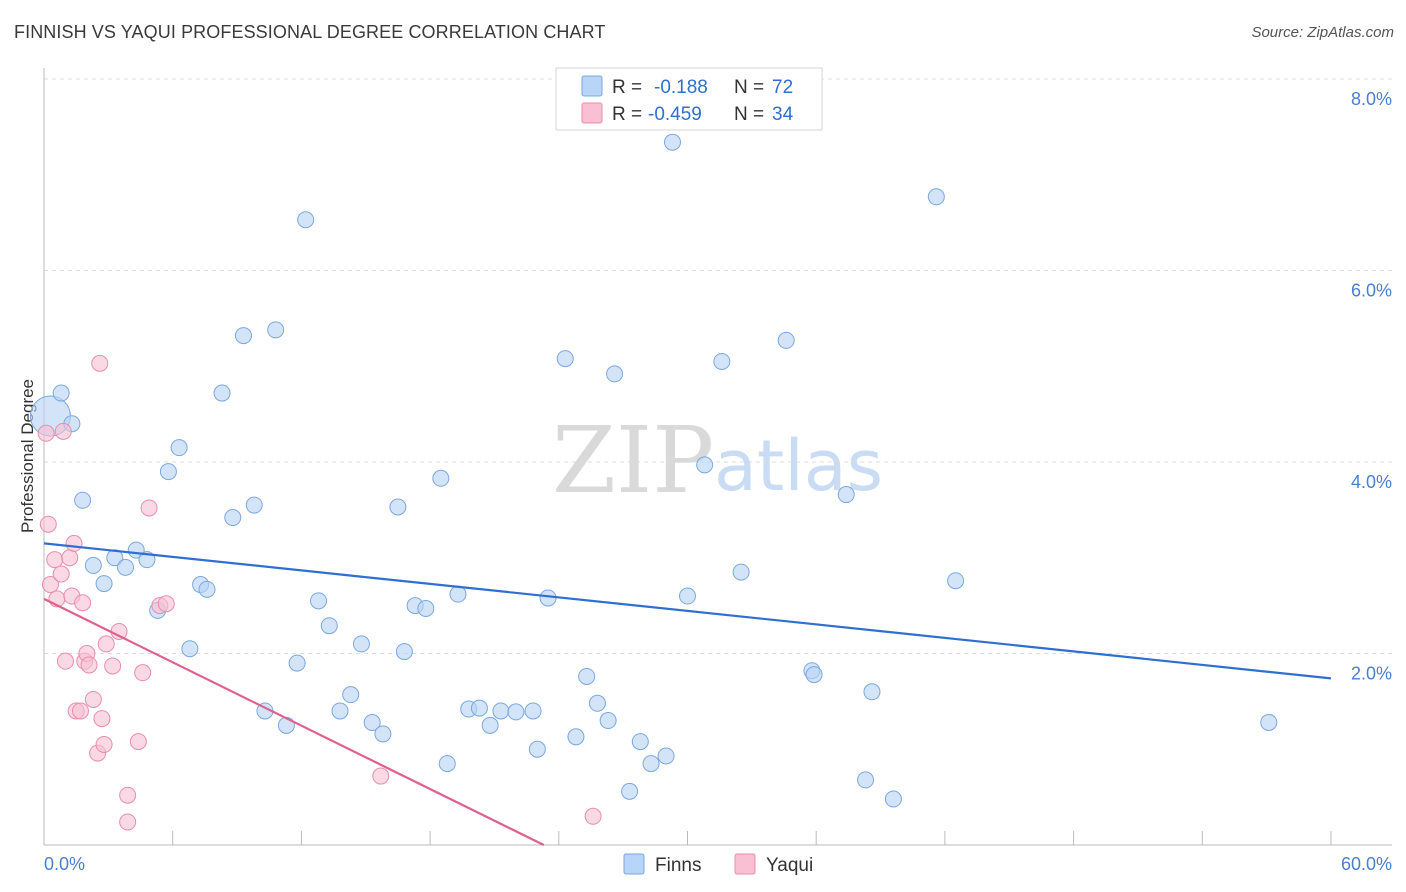 The image size is (1406, 892). Describe the element at coordinates (1371, 674) in the screenshot. I see `y-tick-label-0: 2.0%` at that location.